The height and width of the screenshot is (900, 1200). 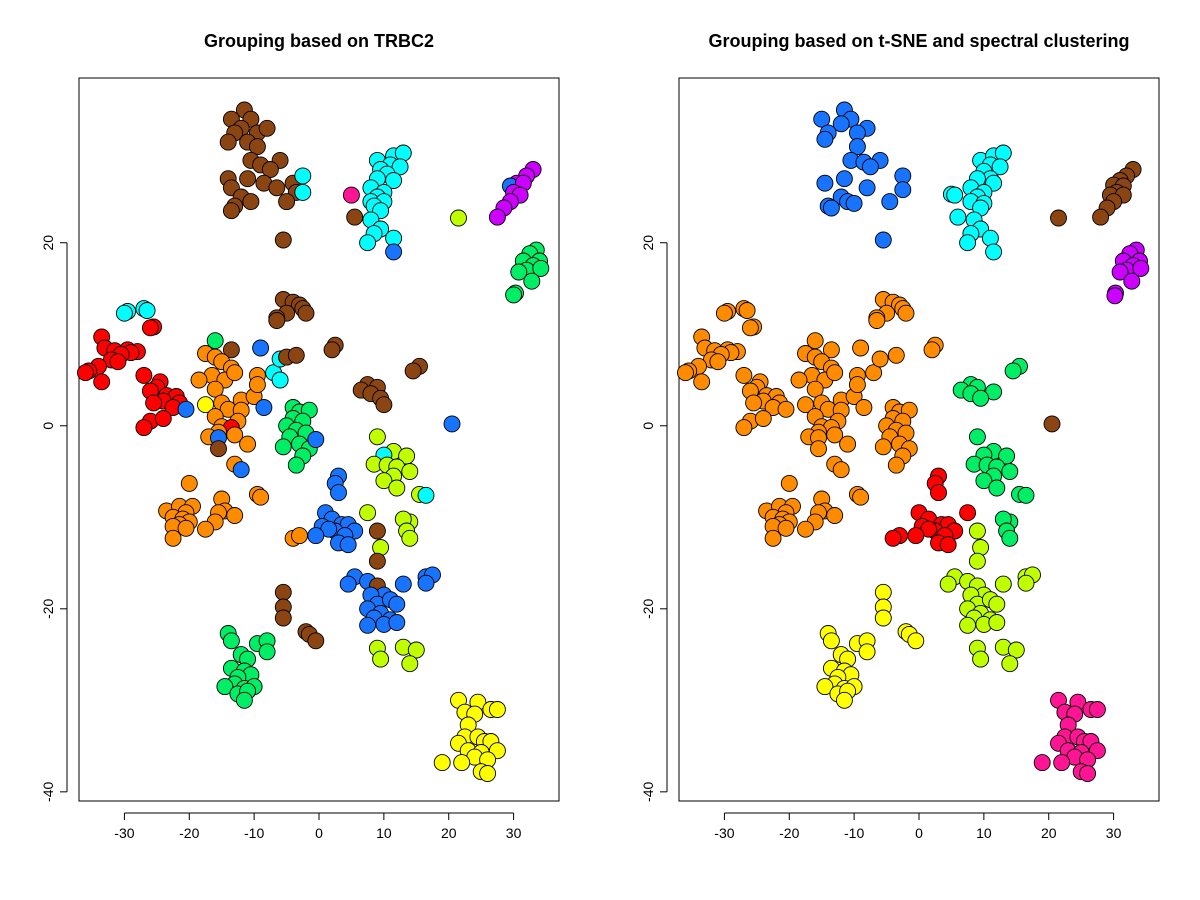 What do you see at coordinates (648, 243) in the screenshot?
I see `y-tick-label: 20` at bounding box center [648, 243].